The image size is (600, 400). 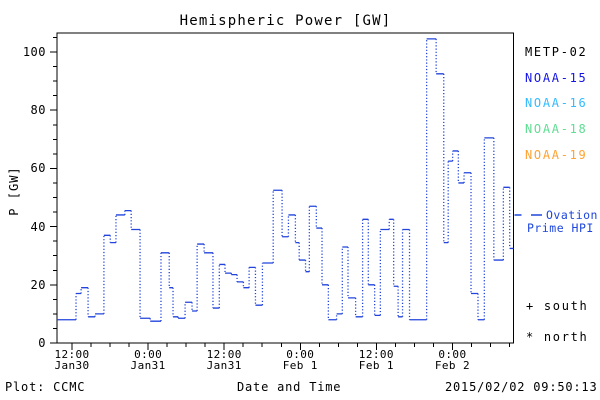 What do you see at coordinates (556, 77) in the screenshot?
I see `legend-item-noaa-15: NOAA-15` at bounding box center [556, 77].